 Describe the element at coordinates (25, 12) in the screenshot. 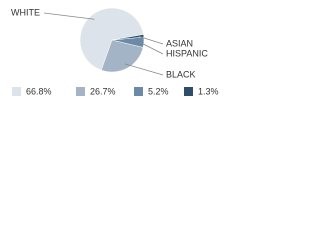

I see `slice-label: WHITE` at that location.